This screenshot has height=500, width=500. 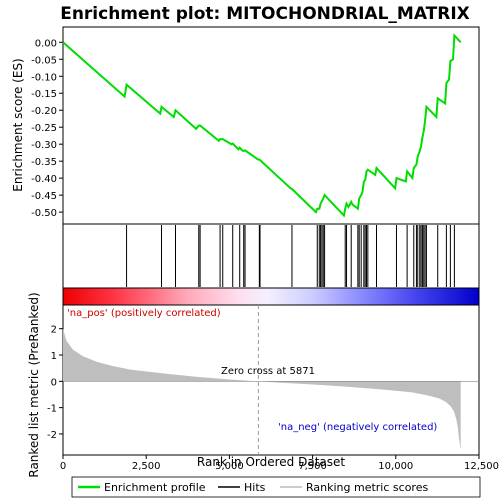 What do you see at coordinates (44, 179) in the screenshot?
I see `es-y-tick-label: -0.40` at bounding box center [44, 179].